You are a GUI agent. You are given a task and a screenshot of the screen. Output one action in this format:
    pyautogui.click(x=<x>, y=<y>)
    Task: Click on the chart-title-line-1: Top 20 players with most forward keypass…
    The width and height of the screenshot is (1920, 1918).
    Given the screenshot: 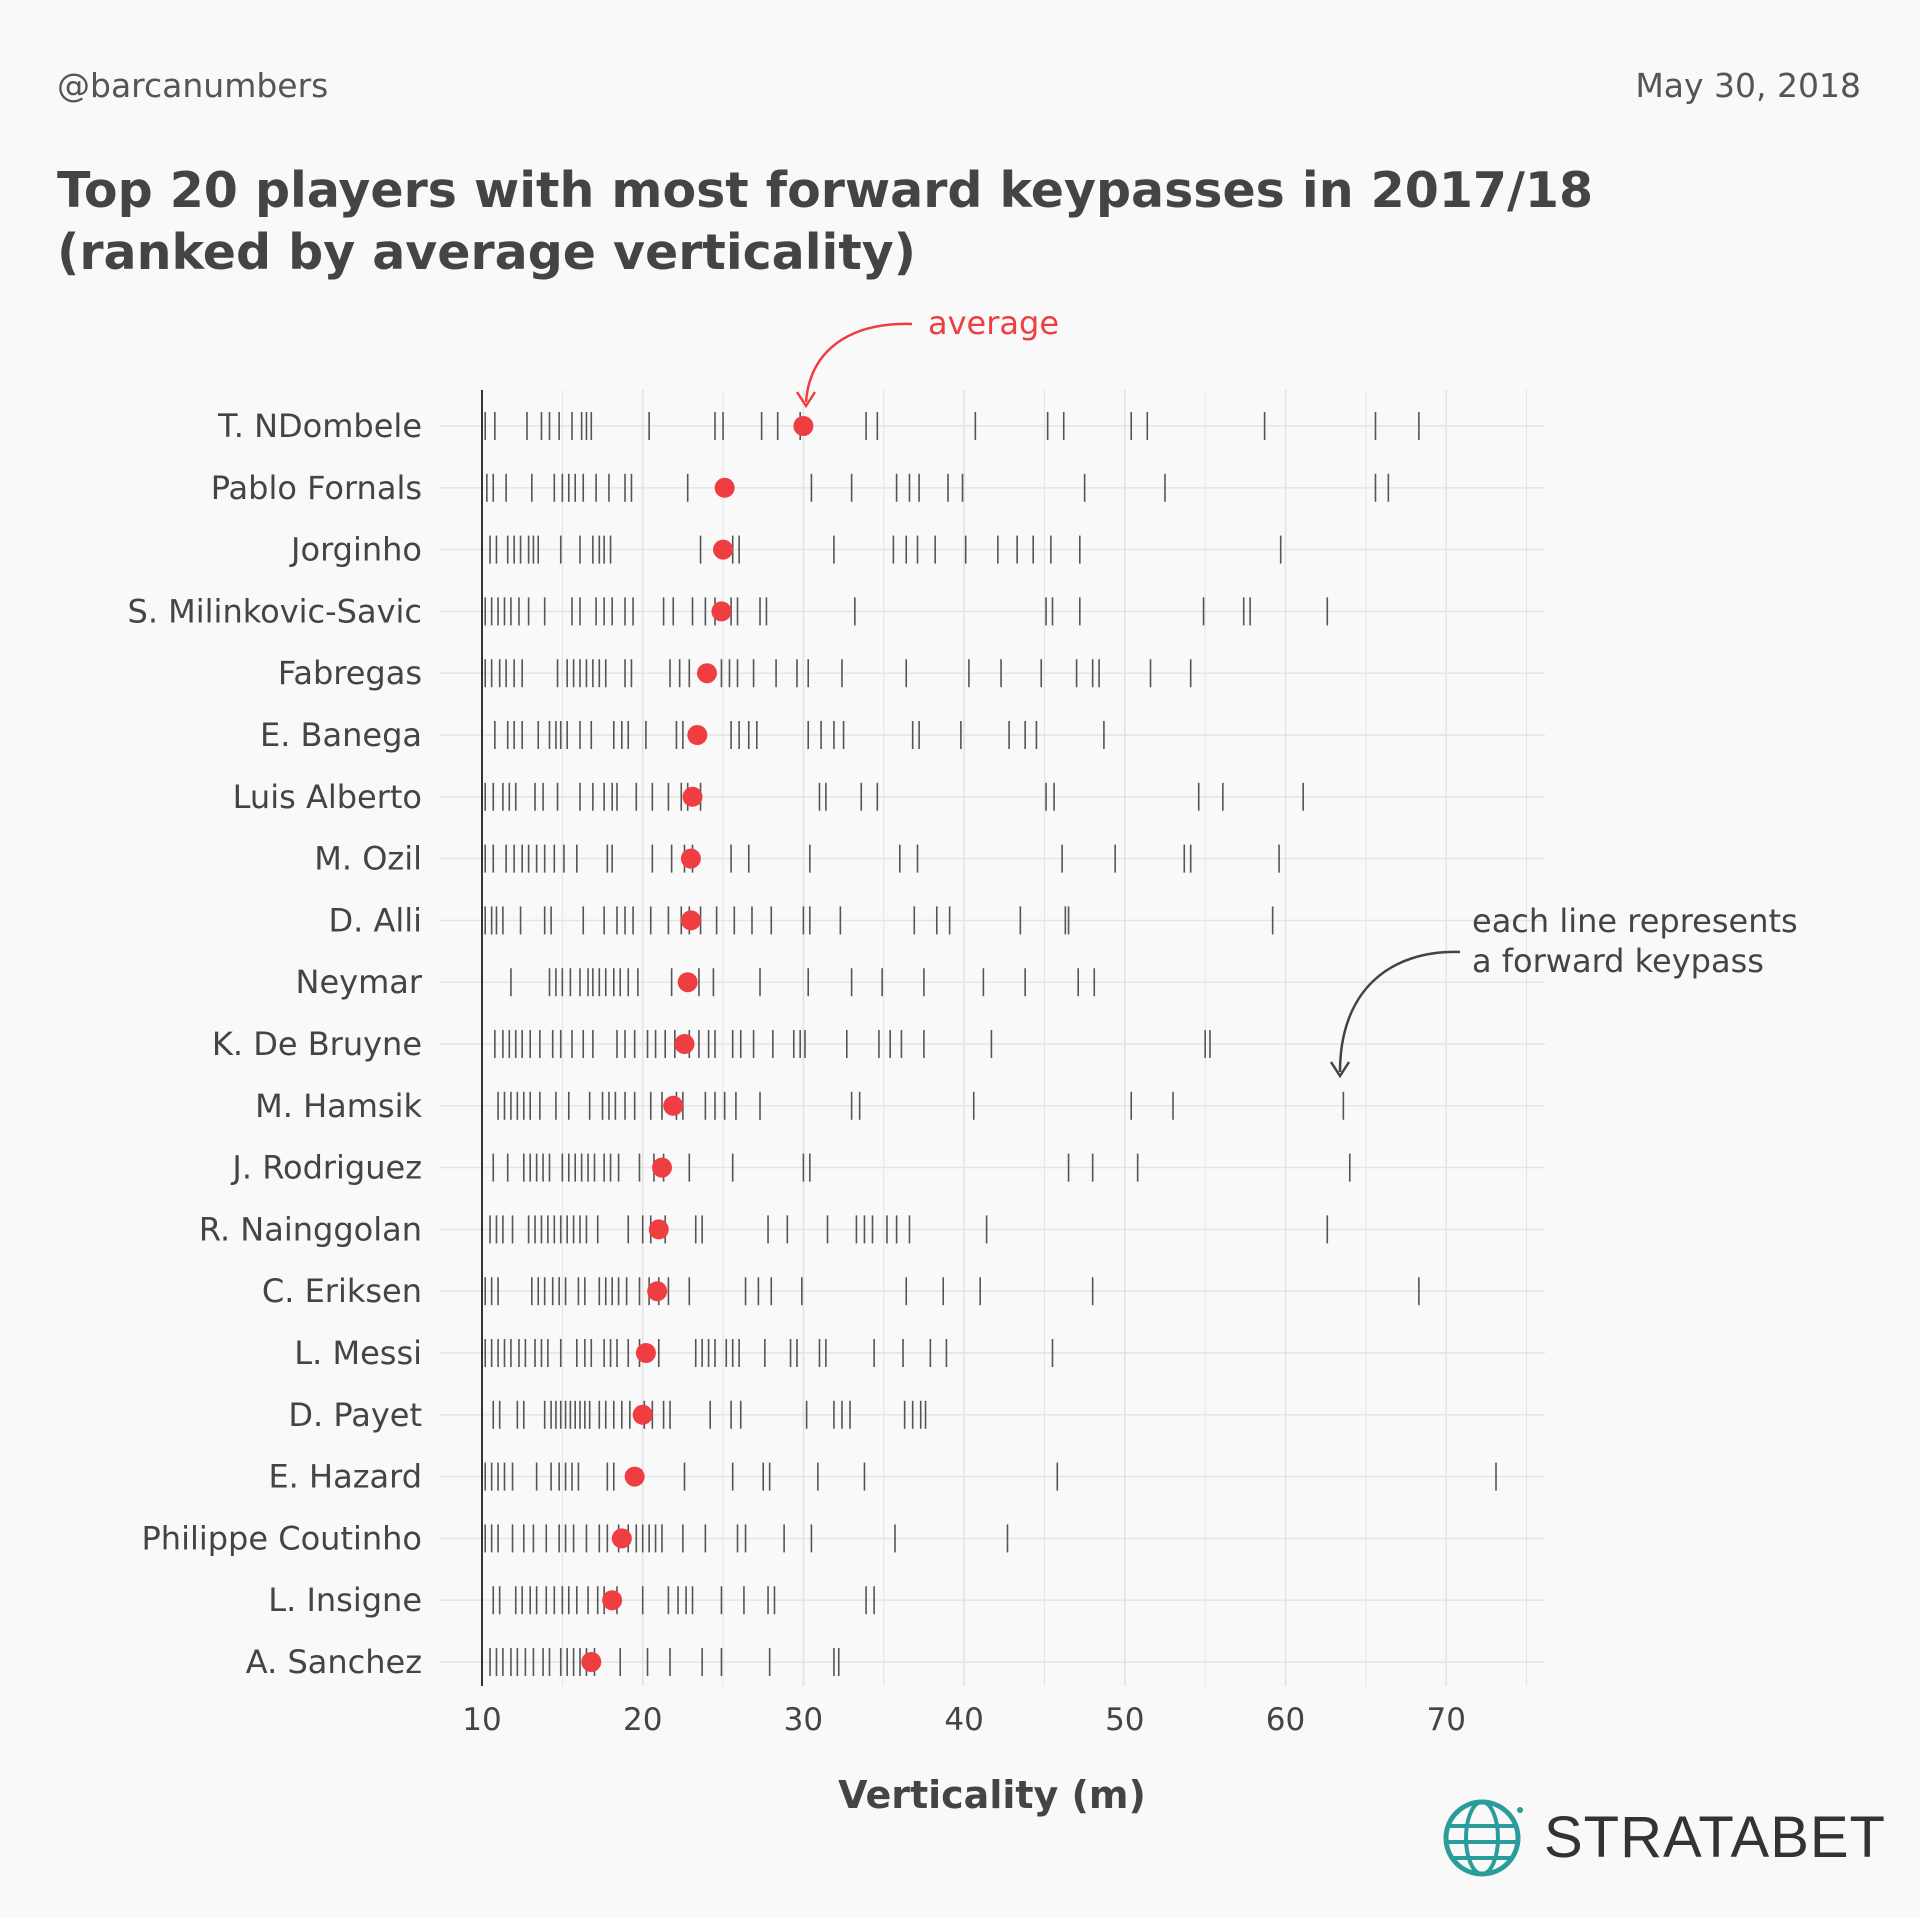 What is the action you would take?
    pyautogui.click(x=825, y=190)
    